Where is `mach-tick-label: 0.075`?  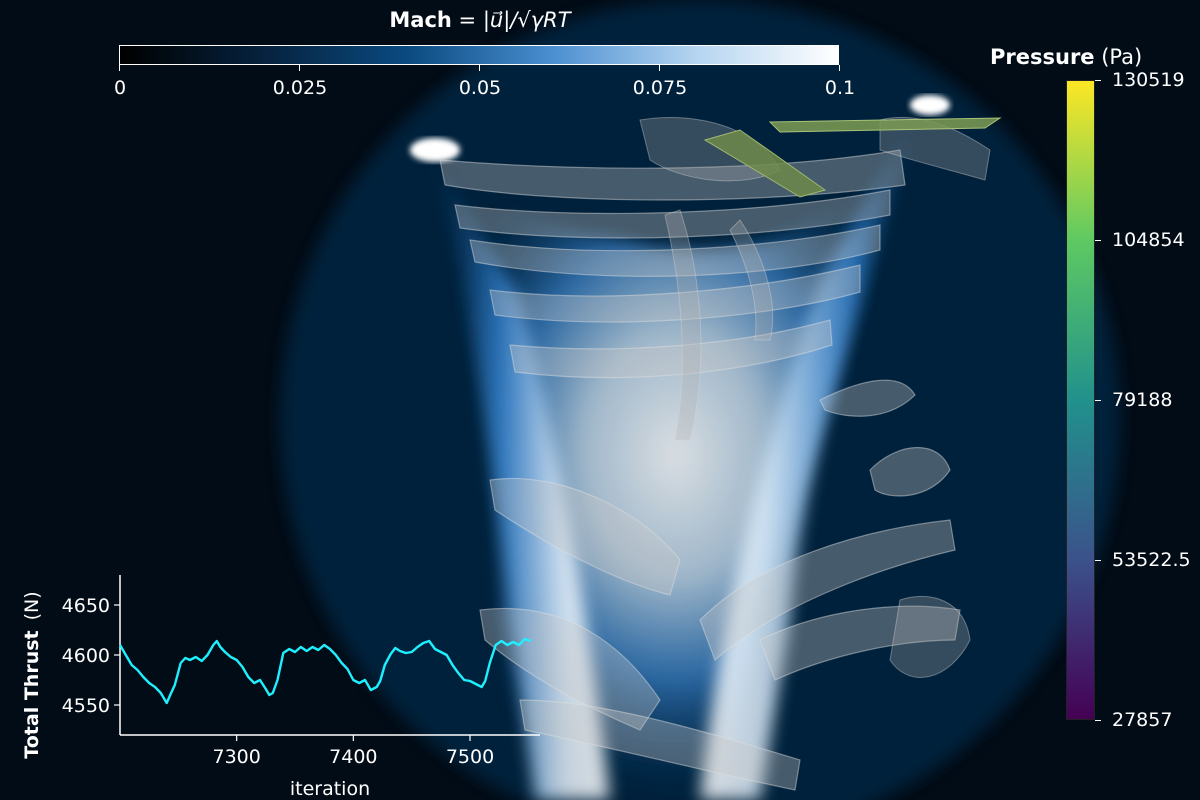 mach-tick-label: 0.075 is located at coordinates (660, 88).